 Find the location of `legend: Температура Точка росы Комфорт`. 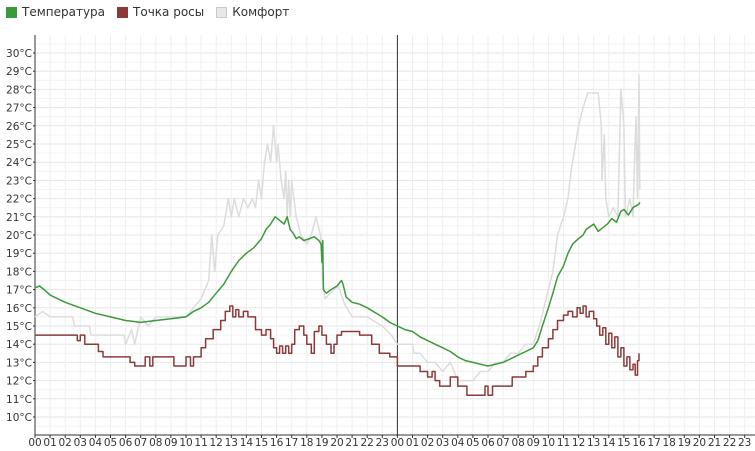

legend: Температура Точка росы Комфорт is located at coordinates (153, 12).